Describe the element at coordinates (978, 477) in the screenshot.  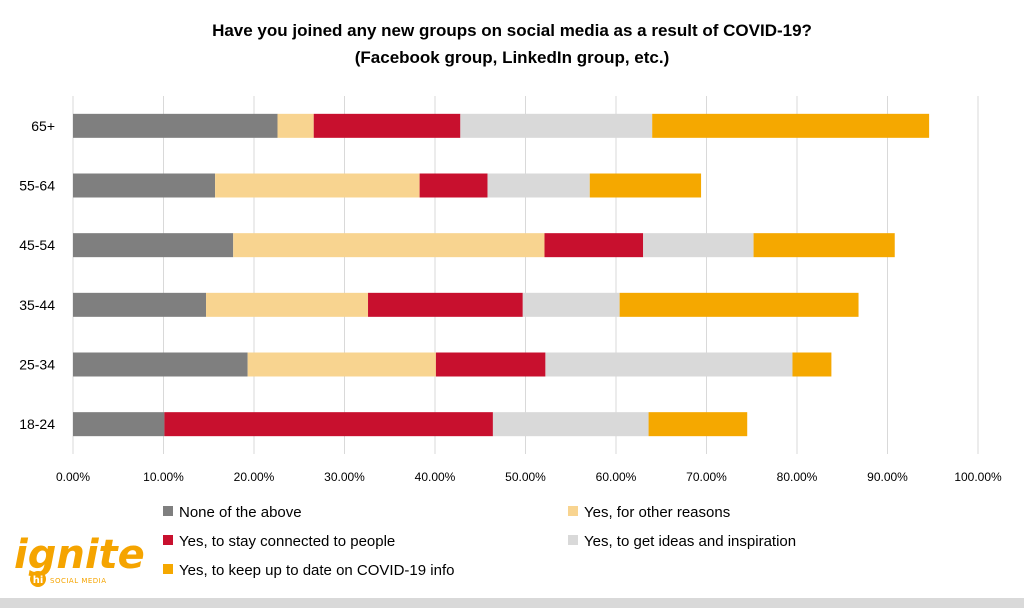
I see `x-tick-label: 100.00%` at that location.